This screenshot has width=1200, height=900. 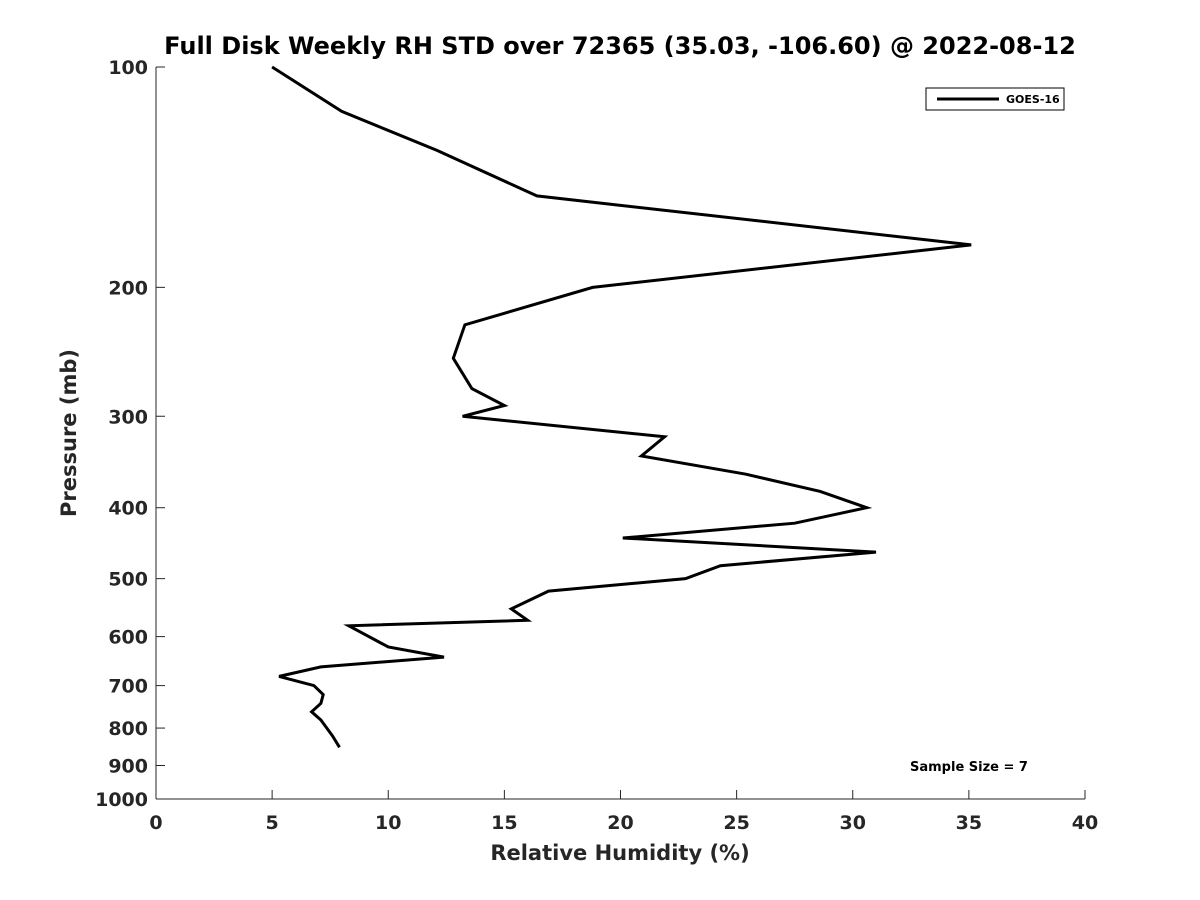 What do you see at coordinates (620, 823) in the screenshot?
I see `x-tick-label: 20` at bounding box center [620, 823].